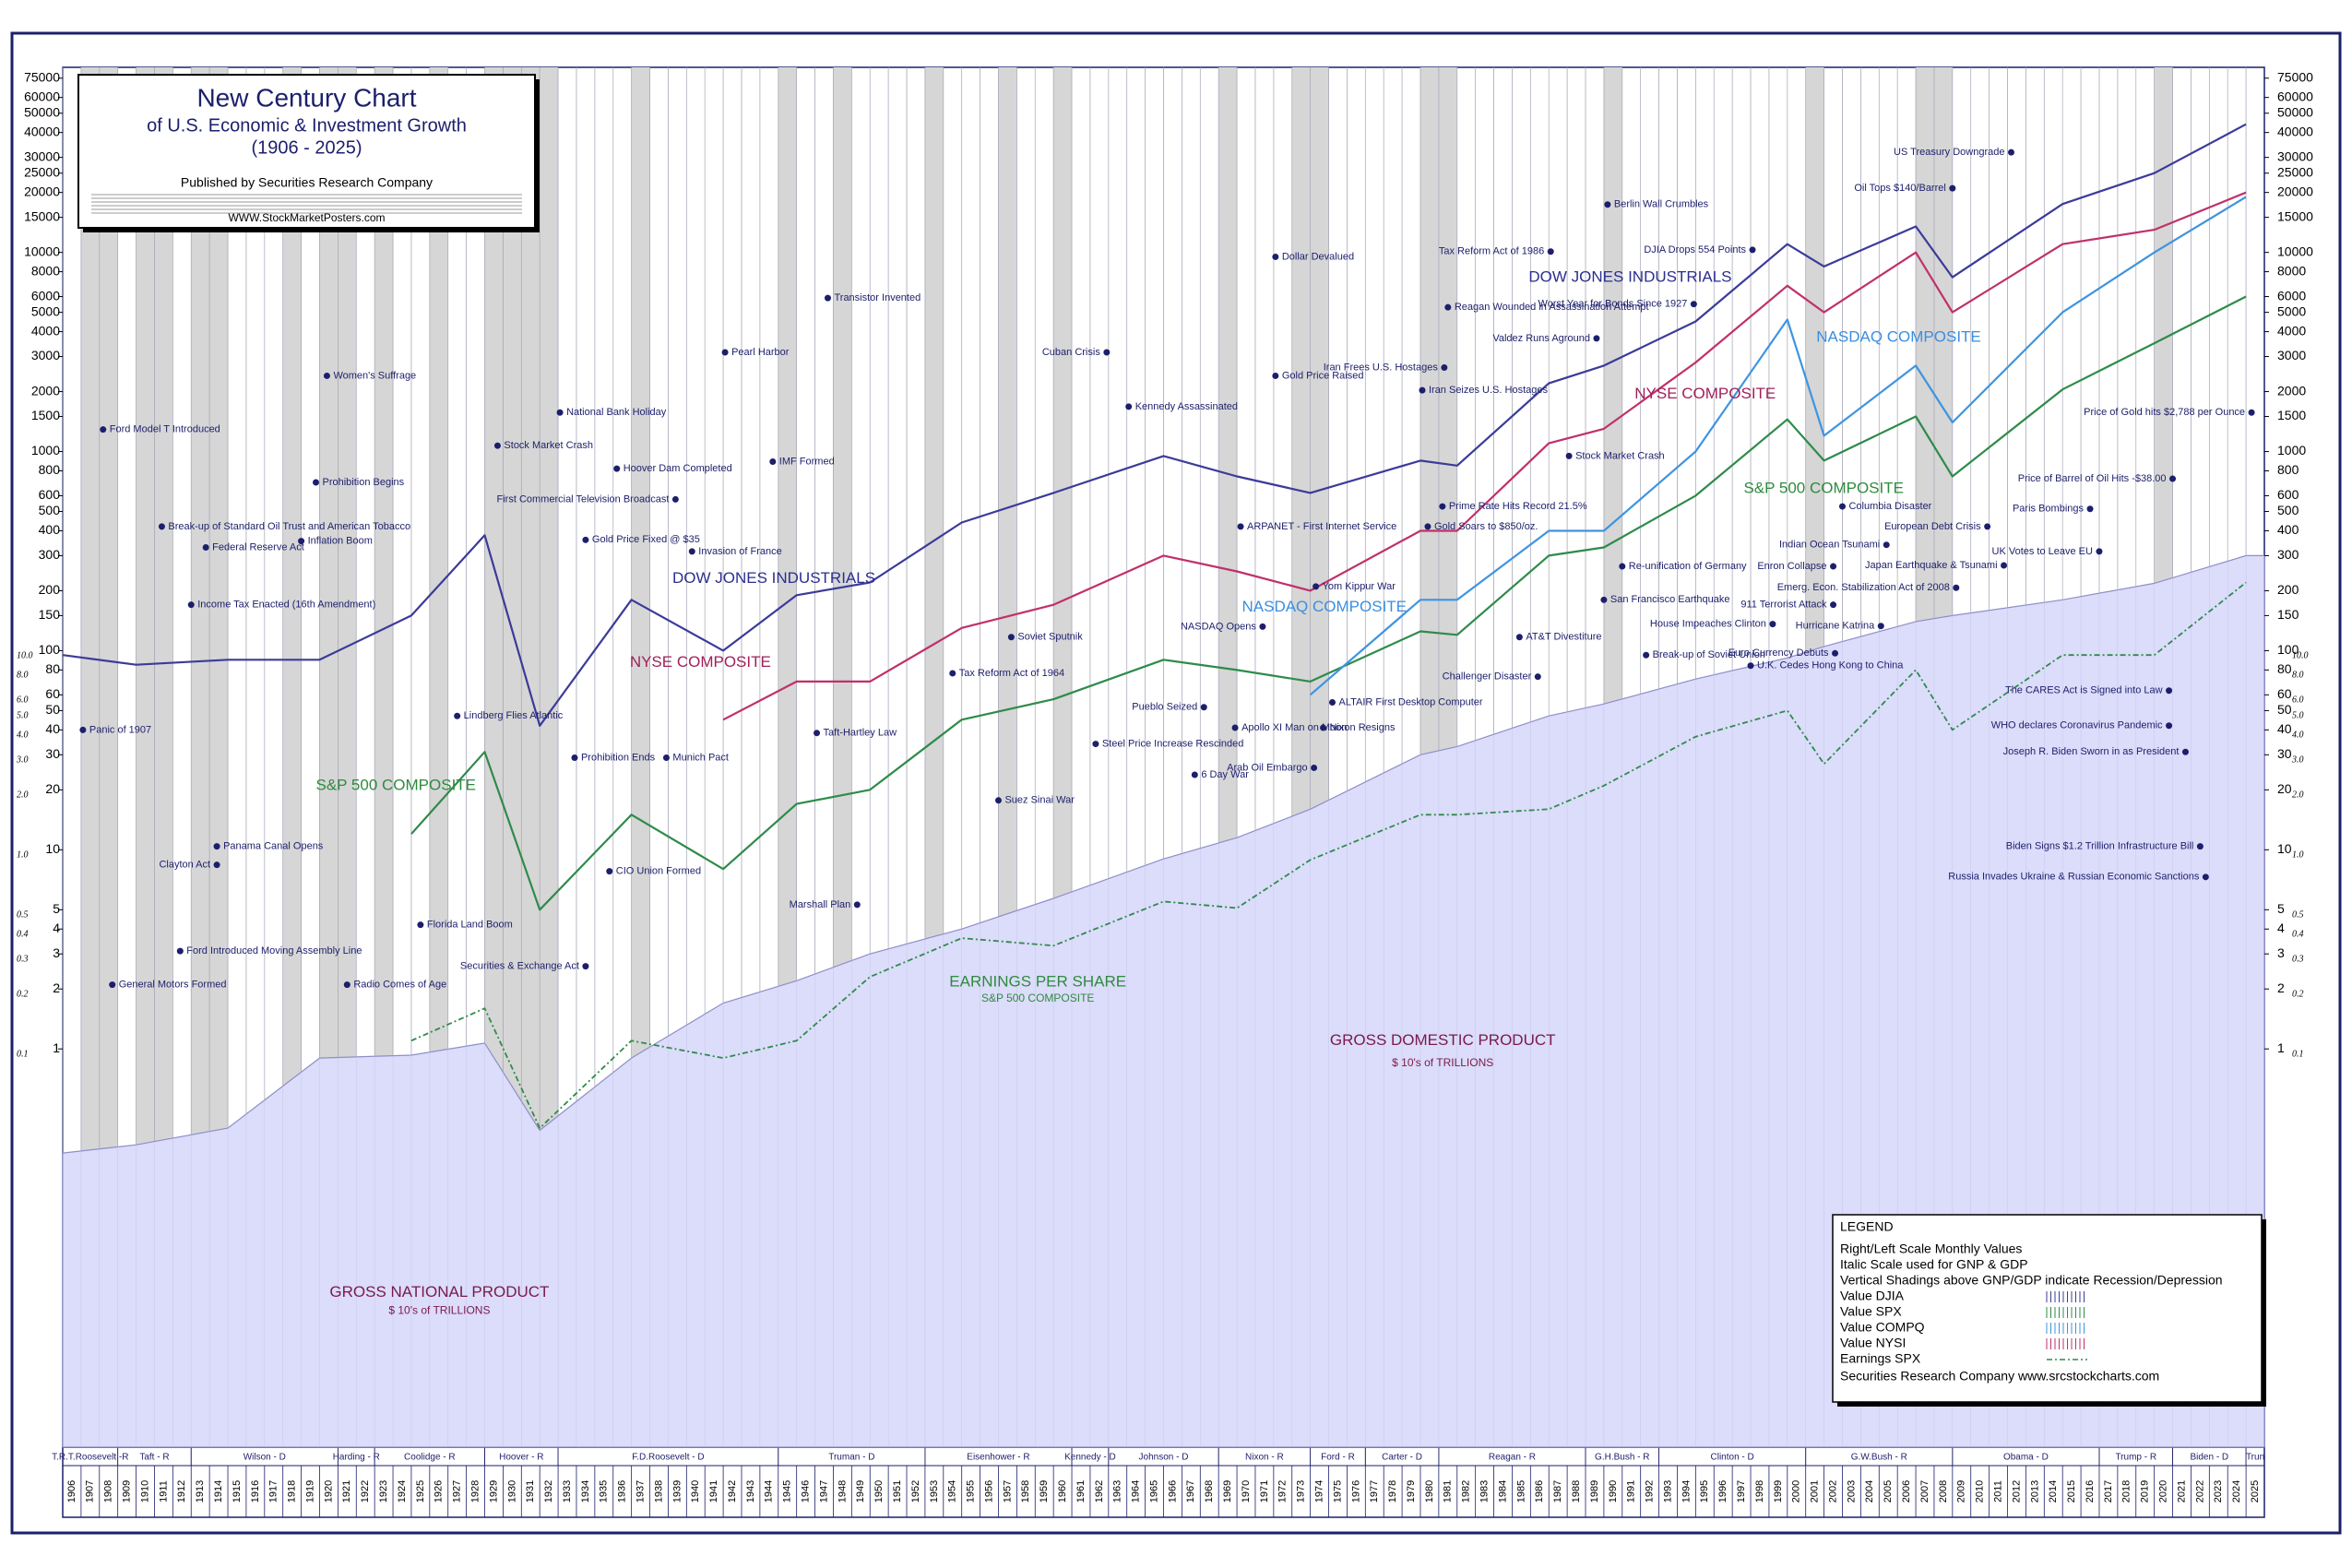 This screenshot has height=1568, width=2352. What do you see at coordinates (1355, 1491) in the screenshot?
I see `x-tick-label: 1976` at bounding box center [1355, 1491].